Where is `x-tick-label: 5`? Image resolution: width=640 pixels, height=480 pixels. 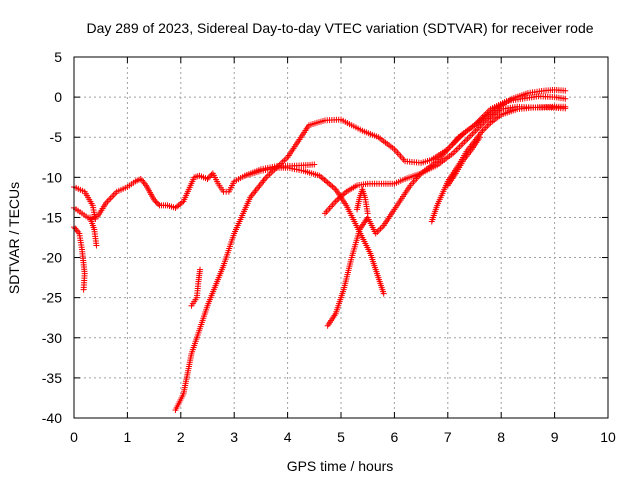 x-tick-label: 5 is located at coordinates (341, 437).